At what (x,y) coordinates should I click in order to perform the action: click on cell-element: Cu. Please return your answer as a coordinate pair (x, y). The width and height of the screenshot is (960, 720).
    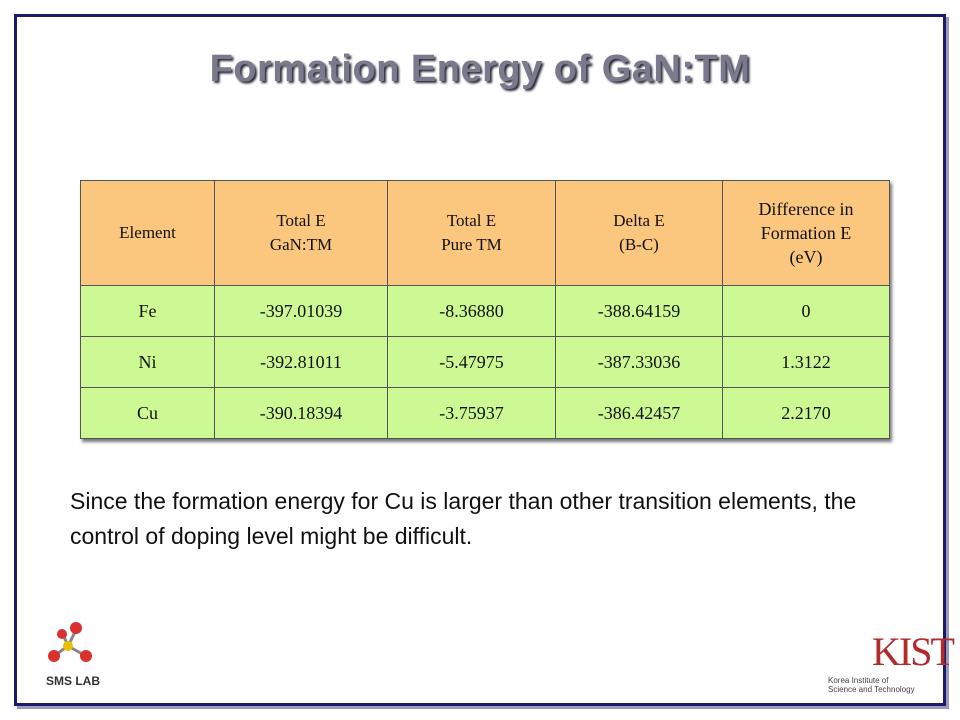
    Looking at the image, I should click on (147, 413).